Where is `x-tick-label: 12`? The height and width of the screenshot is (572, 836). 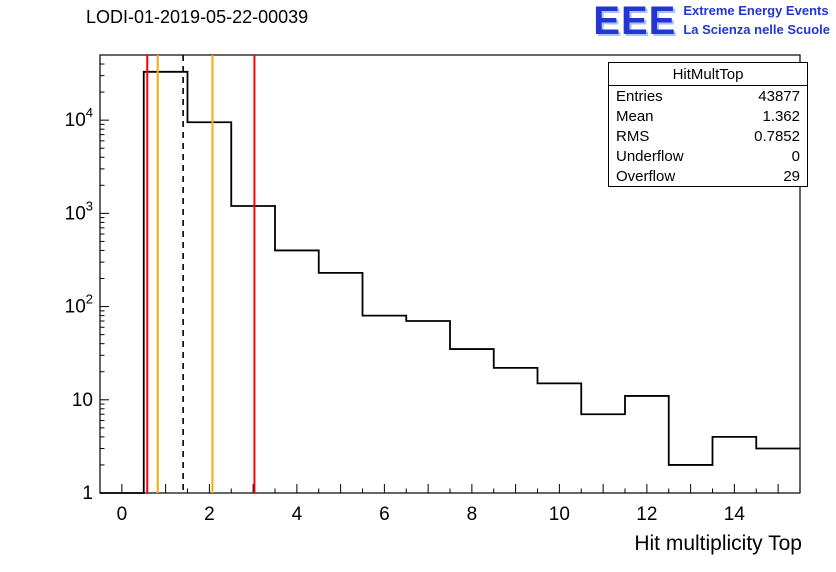
x-tick-label: 12 is located at coordinates (646, 514).